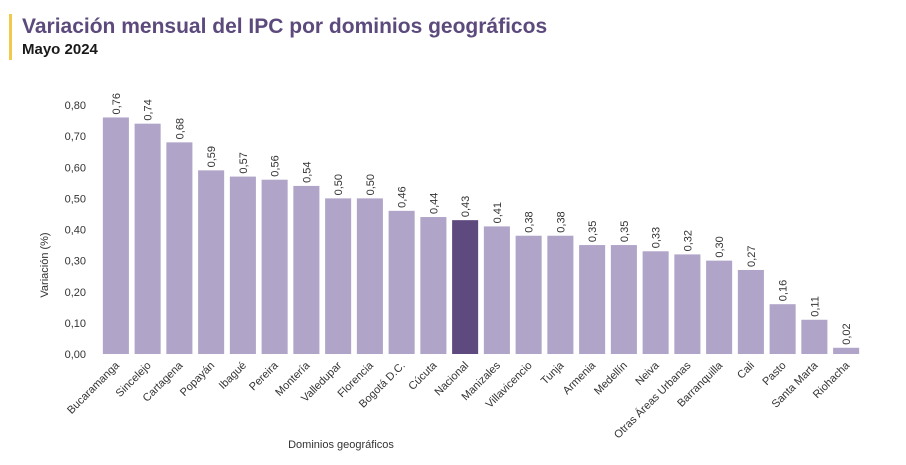 The image size is (906, 465). I want to click on category-label: Tunja, so click(553, 373).